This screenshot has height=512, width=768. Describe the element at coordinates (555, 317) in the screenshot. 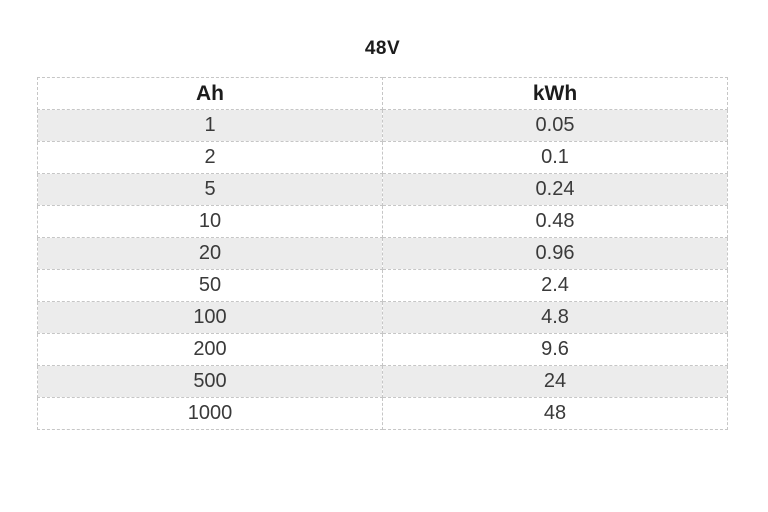

I see `cell-kwh: 4.8` at that location.